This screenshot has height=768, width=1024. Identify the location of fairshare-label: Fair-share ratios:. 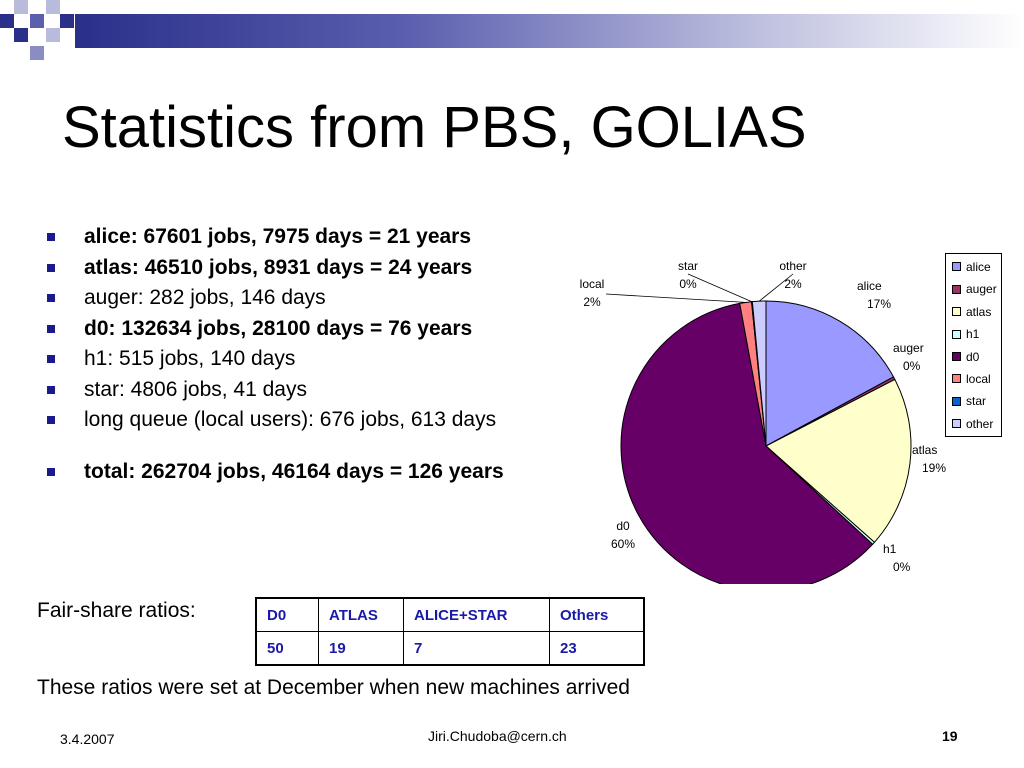
(116, 610).